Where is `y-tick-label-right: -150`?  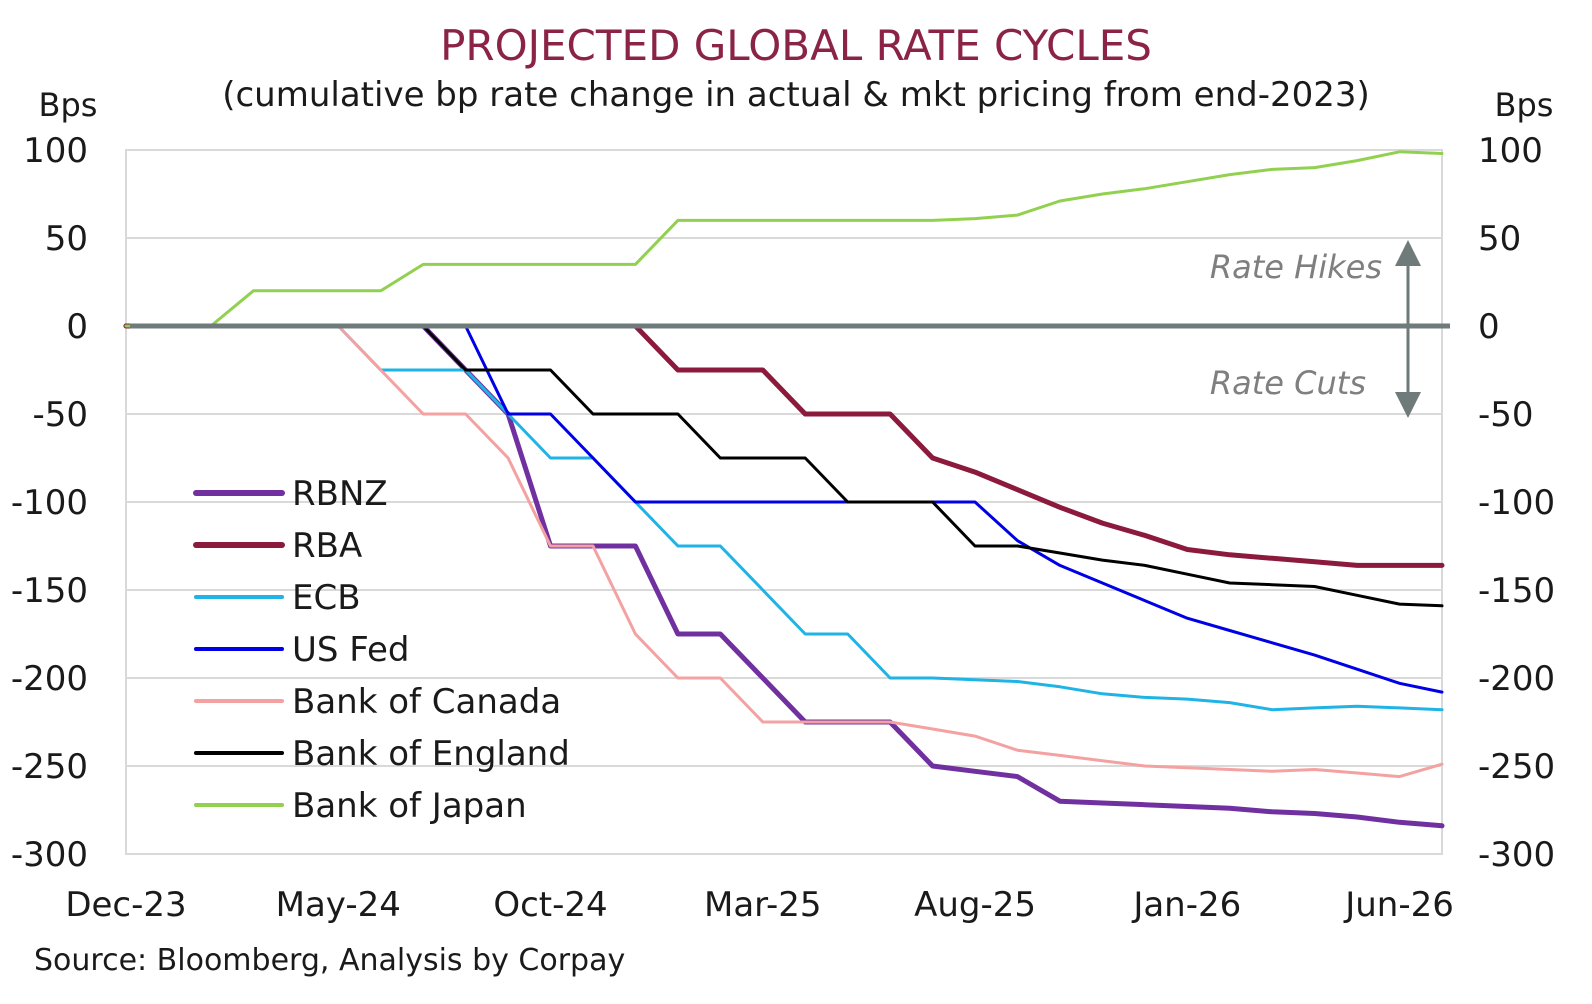 y-tick-label-right: -150 is located at coordinates (1516, 591).